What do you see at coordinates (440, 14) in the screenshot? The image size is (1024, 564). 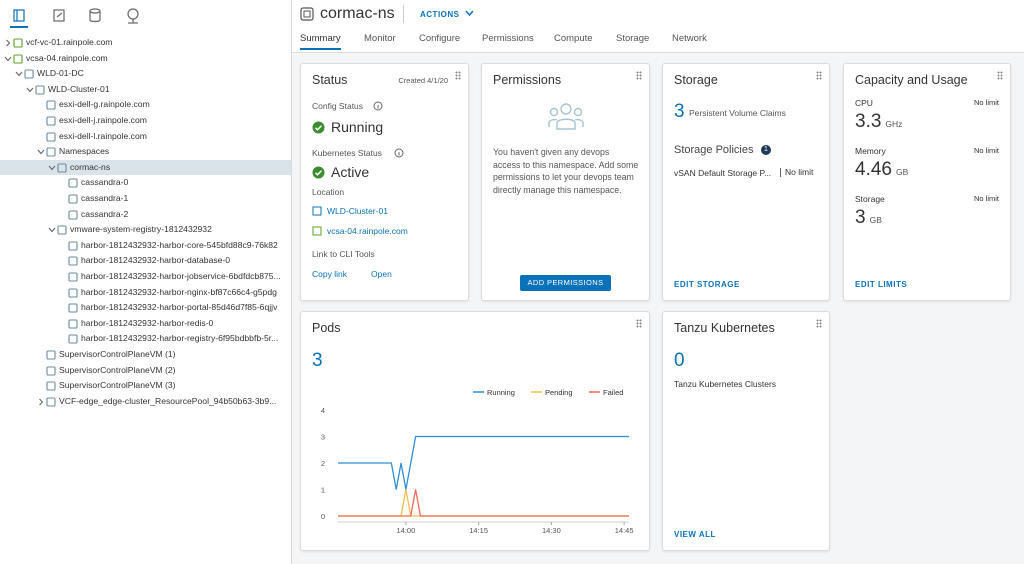 I see `actions-label: ACTIONS` at bounding box center [440, 14].